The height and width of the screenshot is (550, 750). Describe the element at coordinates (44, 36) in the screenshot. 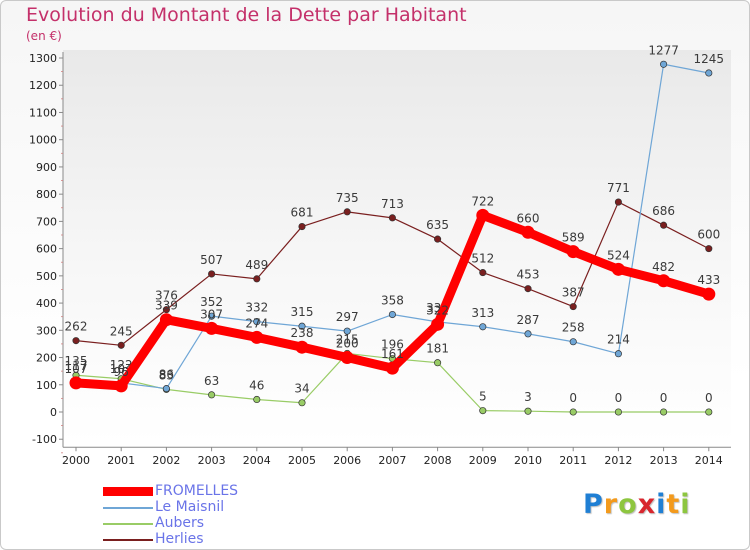

I see `chart-subtitle: (en €)` at that location.